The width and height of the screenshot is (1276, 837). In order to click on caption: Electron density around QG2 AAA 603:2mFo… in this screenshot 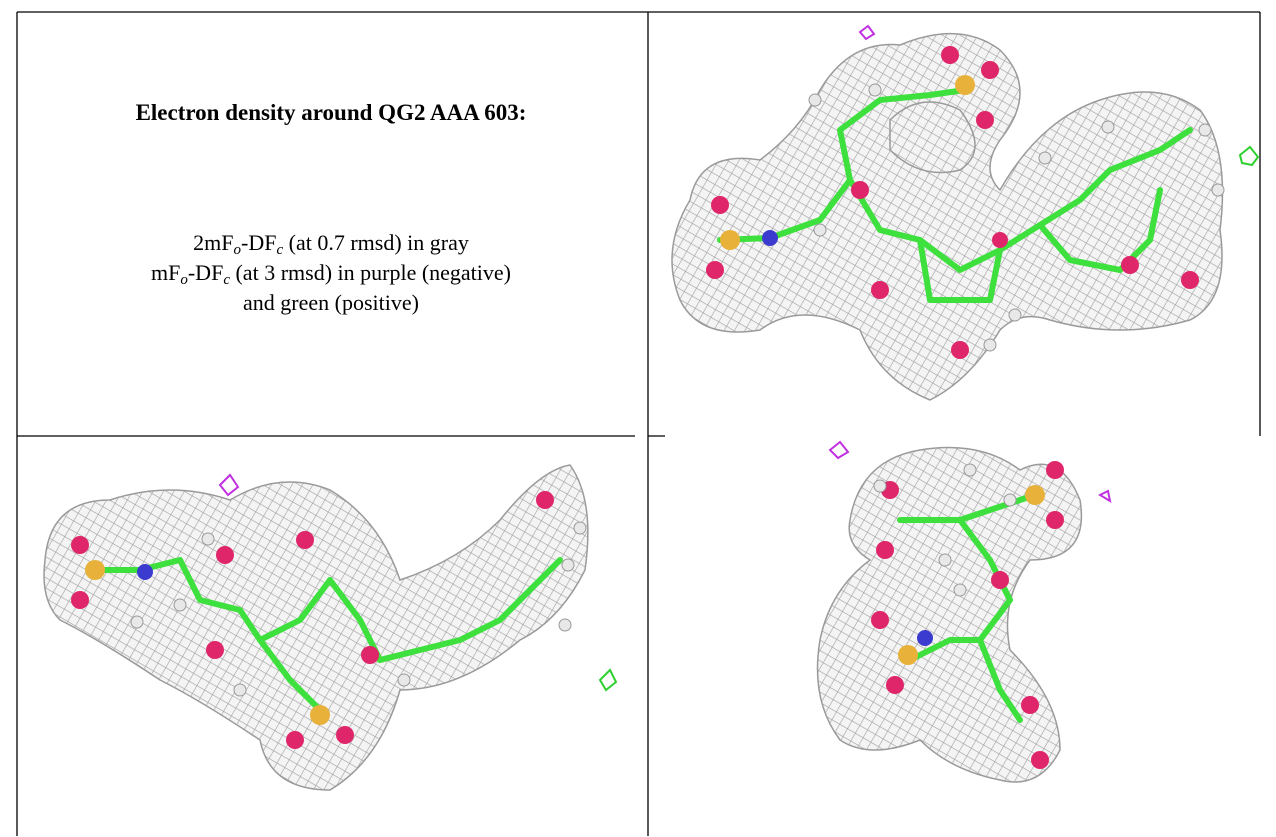, I will do `click(331, 207)`.